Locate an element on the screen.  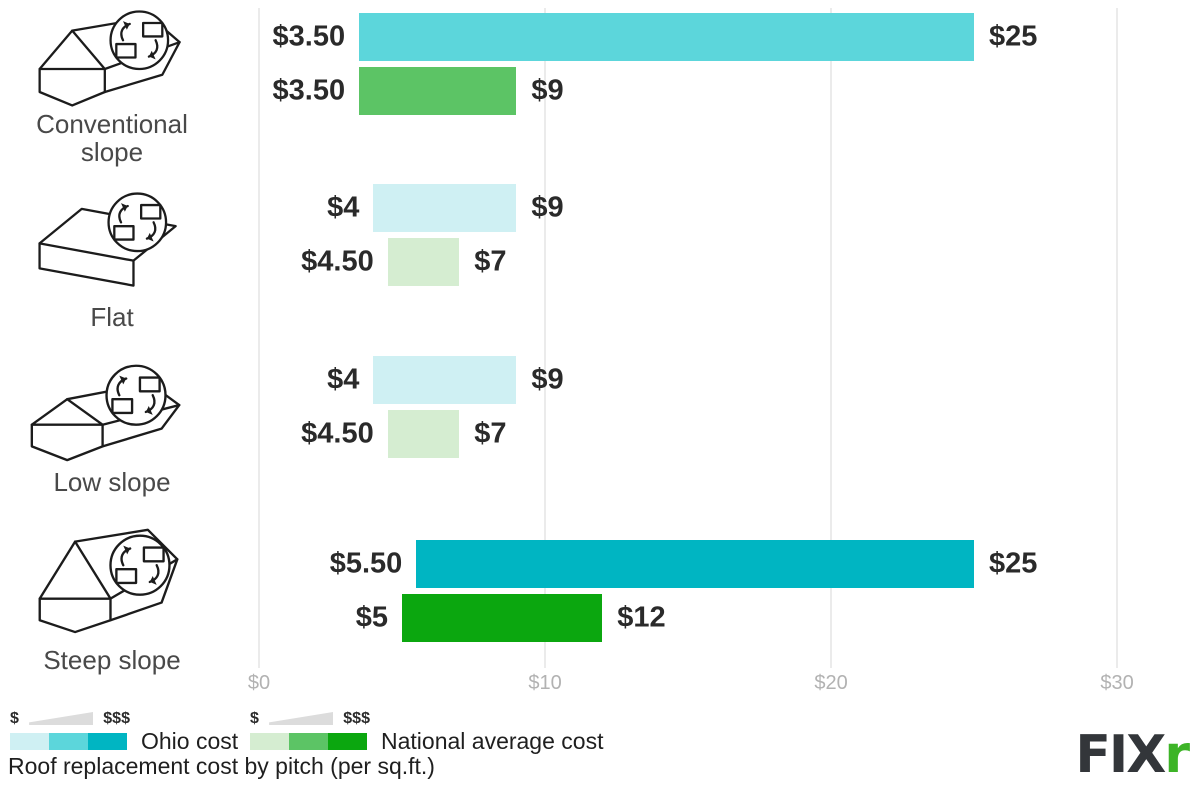
national-swatch-high is located at coordinates (347, 741).